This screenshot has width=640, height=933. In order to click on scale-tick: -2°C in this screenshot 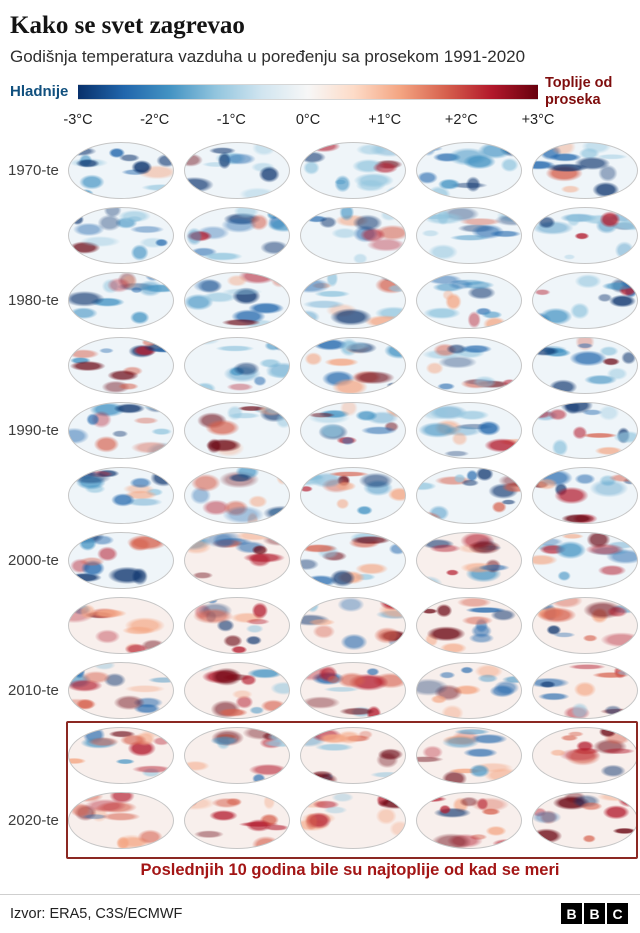, I will do `click(155, 120)`.